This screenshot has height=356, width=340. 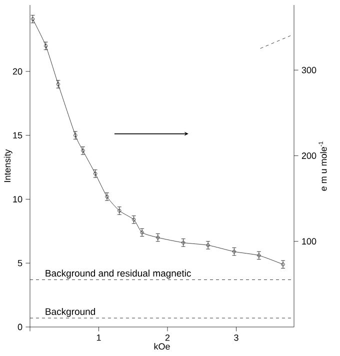 I want to click on y-tick-label: 20, so click(x=17, y=71).